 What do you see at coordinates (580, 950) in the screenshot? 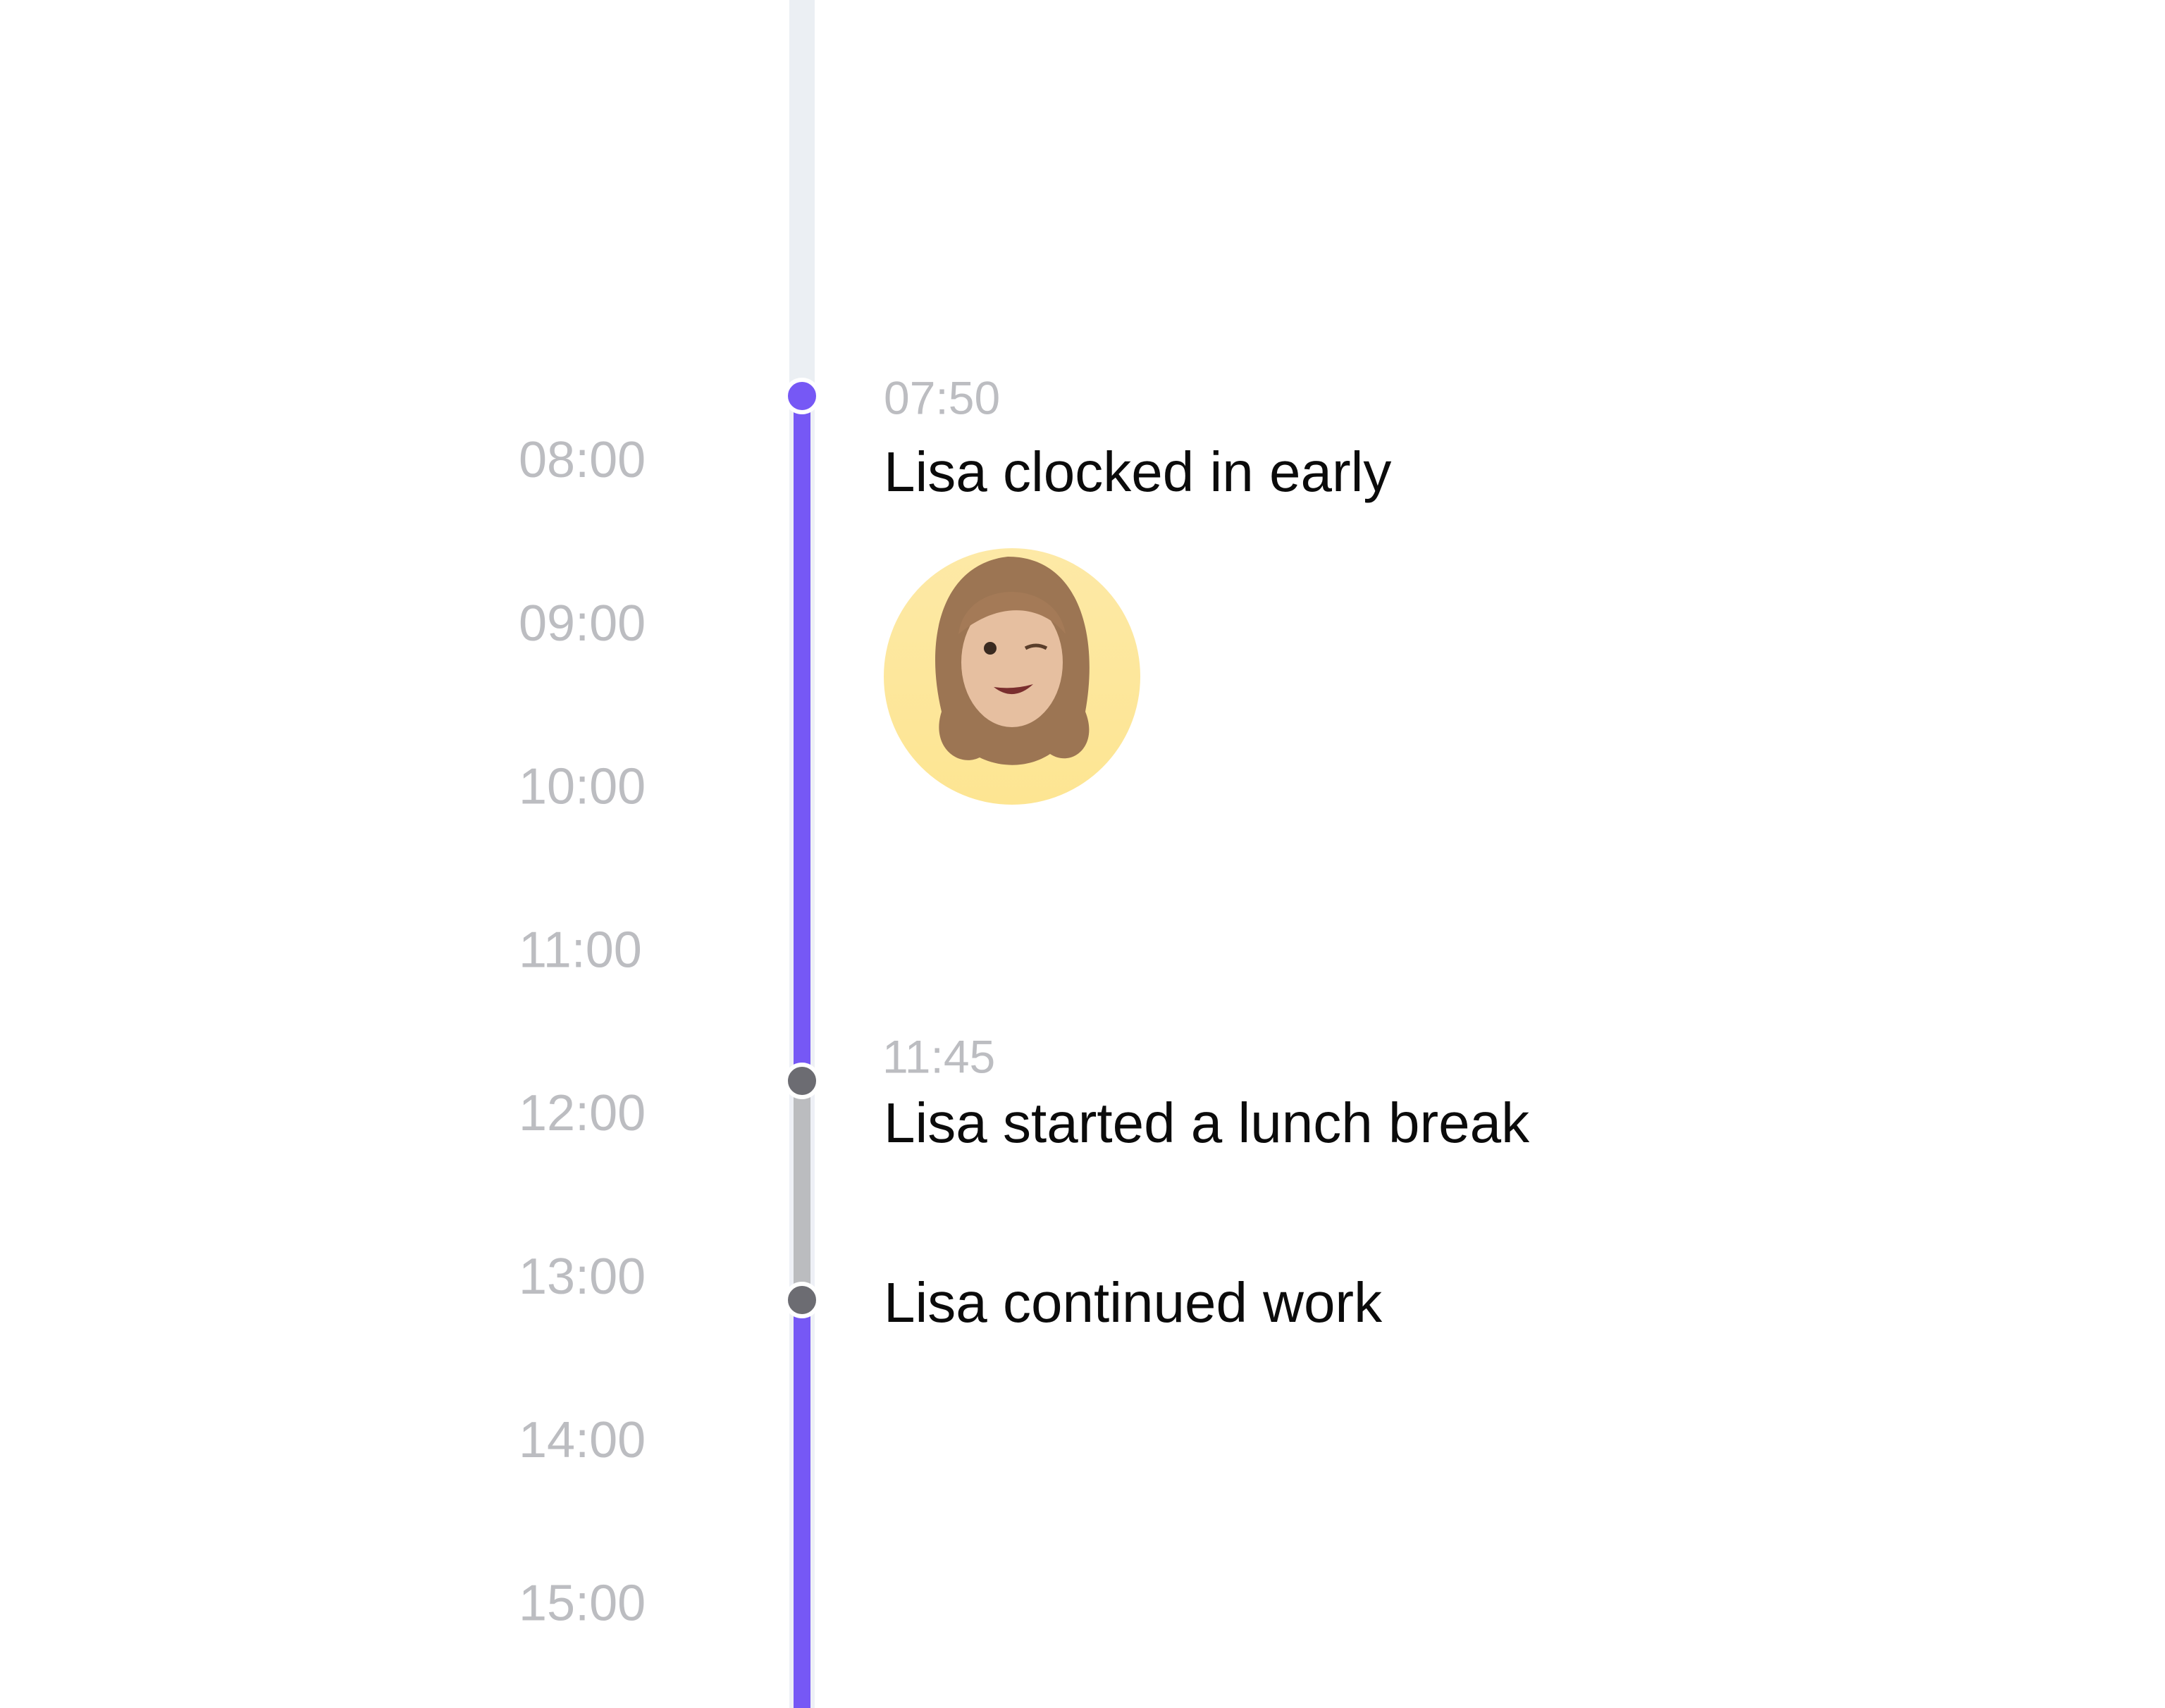
I see `hour-label: 11:00` at bounding box center [580, 950].